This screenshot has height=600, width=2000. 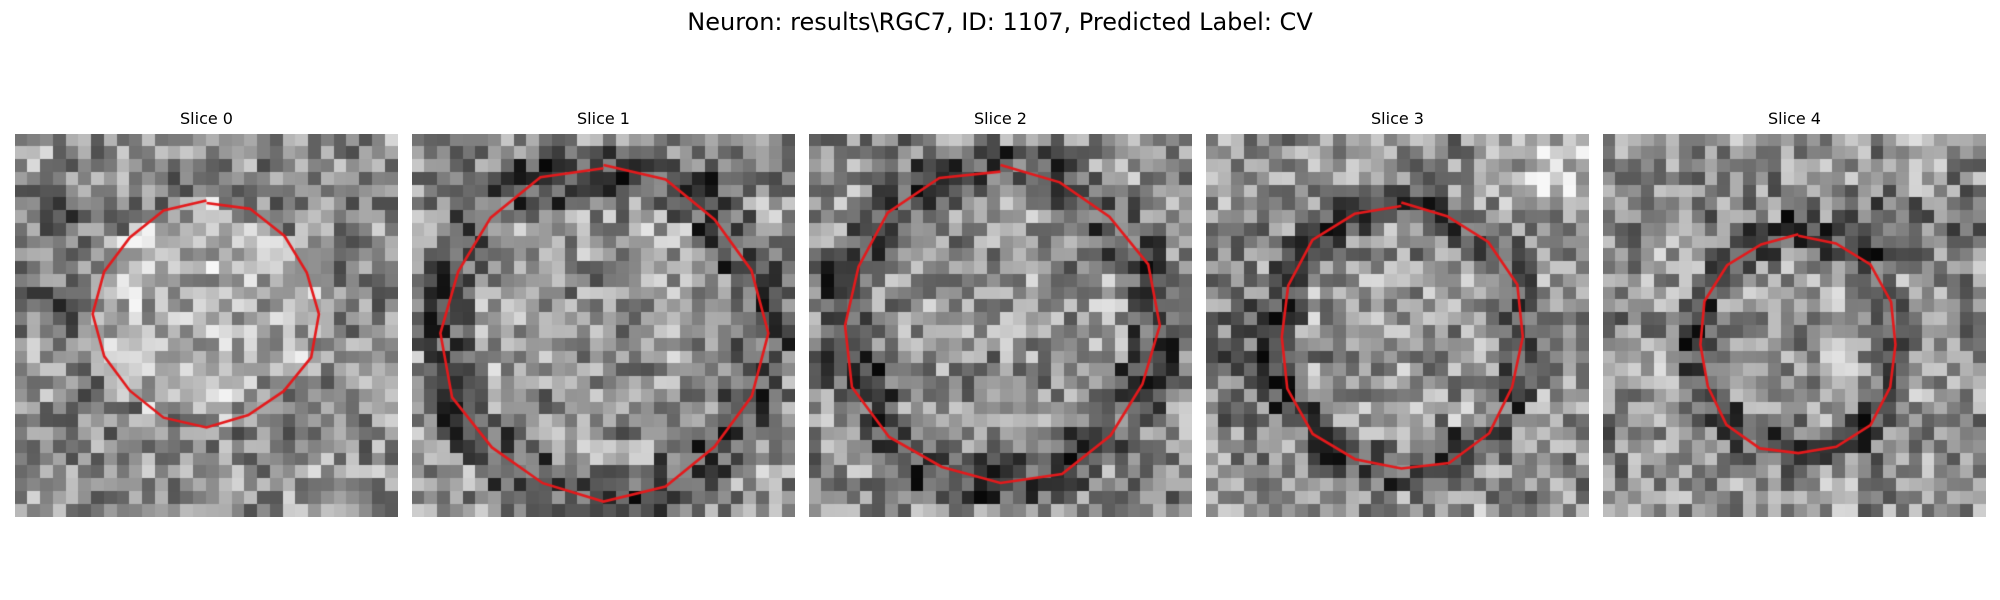 What do you see at coordinates (1000, 118) in the screenshot?
I see `slice-title-2: Slice 2` at bounding box center [1000, 118].